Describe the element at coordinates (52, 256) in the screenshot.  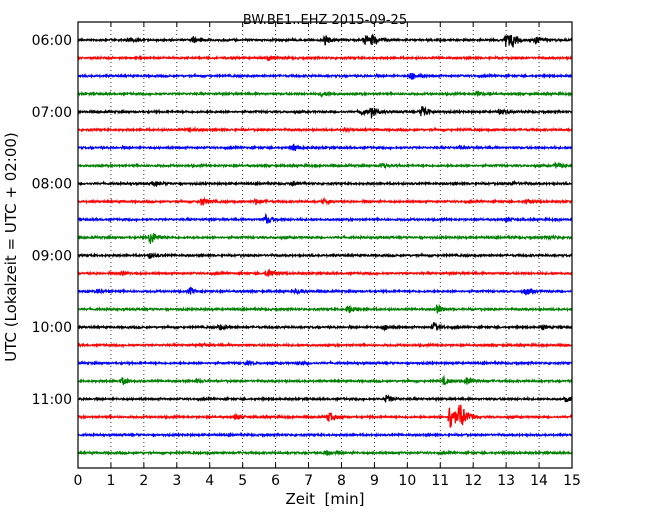
I see `y-tick-label: 09:00` at that location.